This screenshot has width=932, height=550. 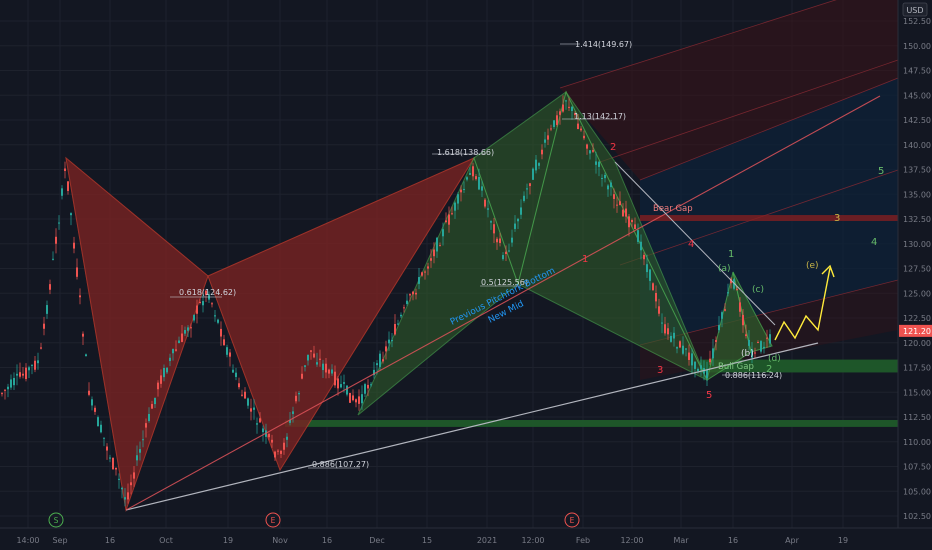 What do you see at coordinates (753, 375) in the screenshot?
I see `fib-label: 0.886(116.24)` at bounding box center [753, 375].